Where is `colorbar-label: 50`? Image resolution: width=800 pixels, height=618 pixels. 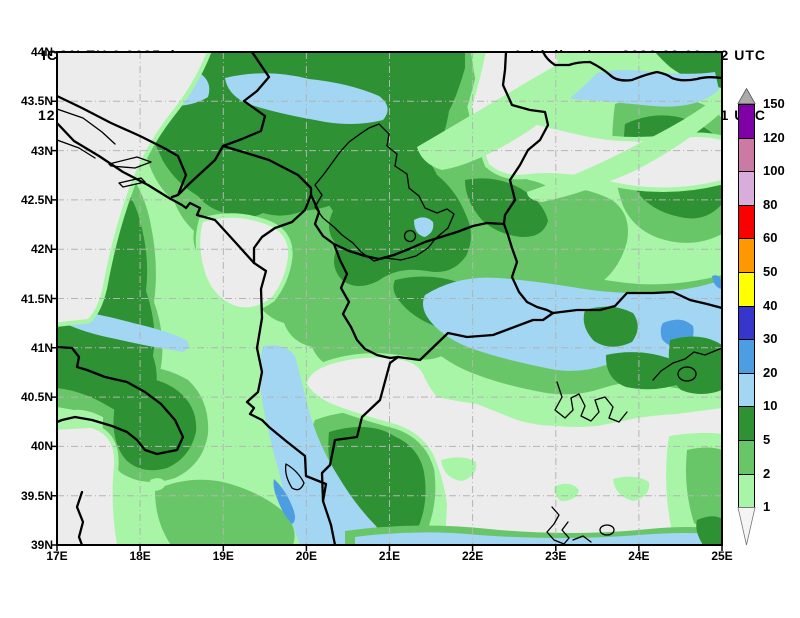
colorbar-label: 50 is located at coordinates (770, 271).